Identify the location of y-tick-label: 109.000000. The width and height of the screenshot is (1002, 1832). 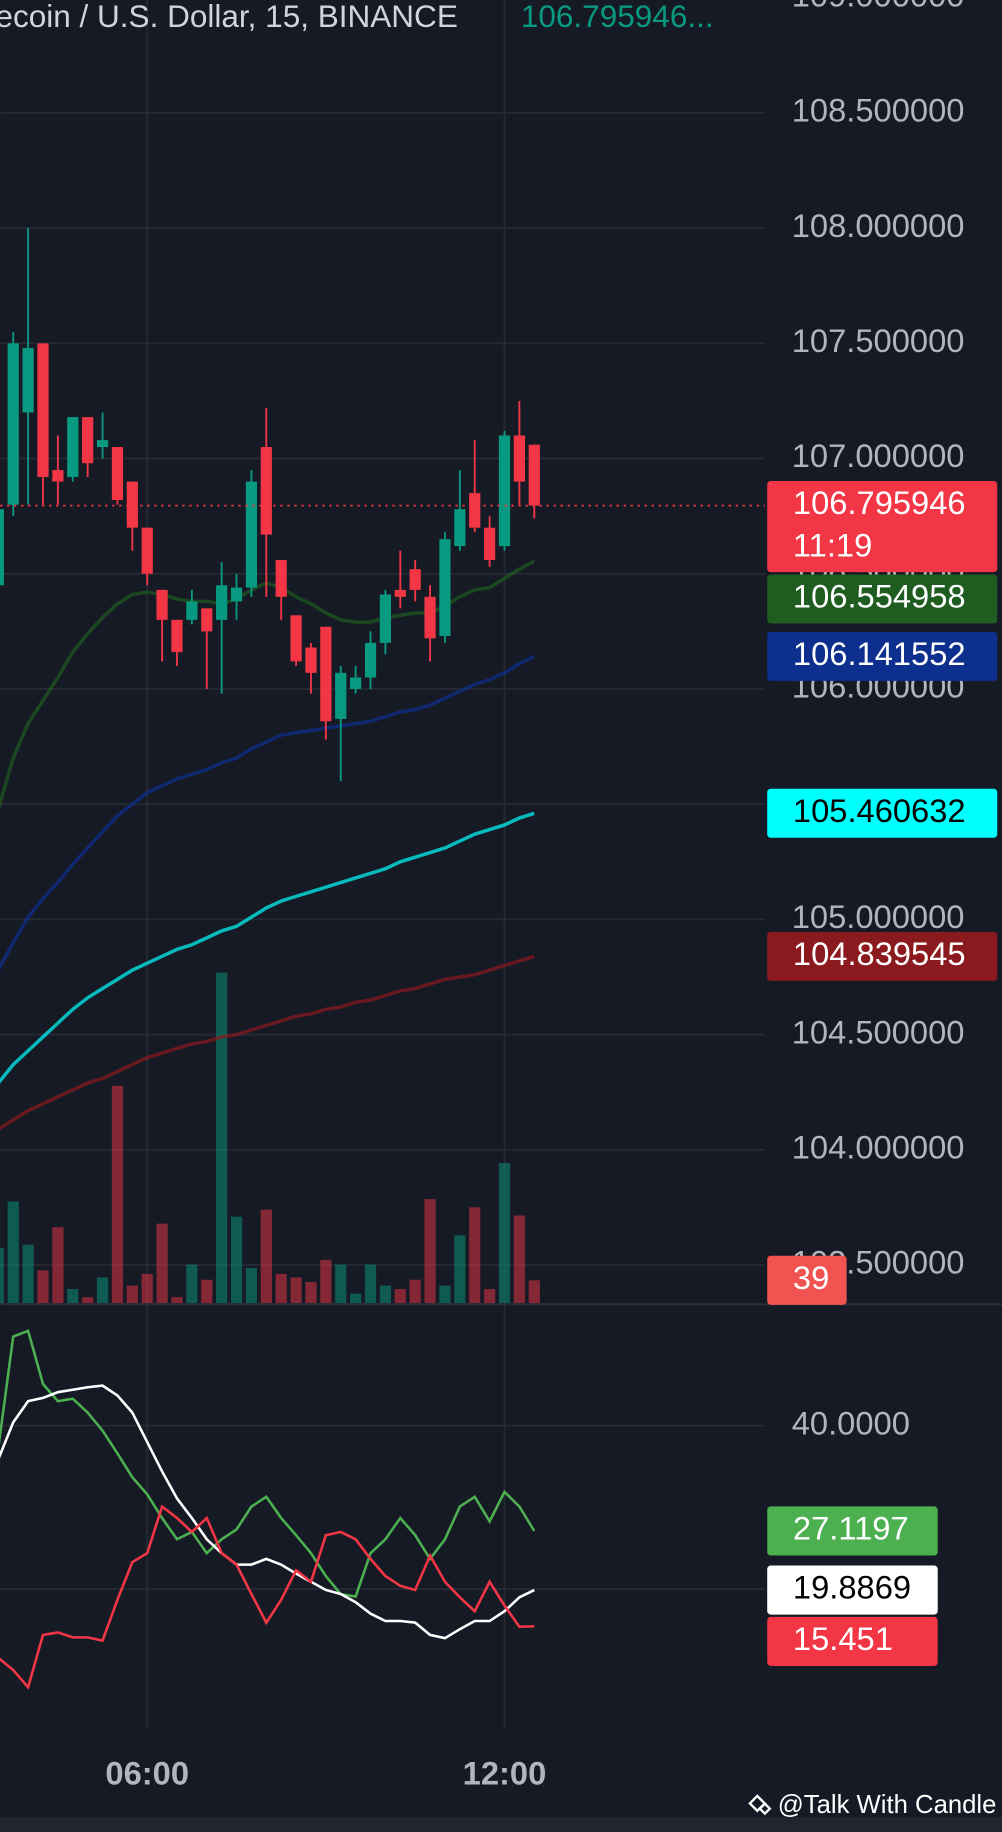
(878, 6).